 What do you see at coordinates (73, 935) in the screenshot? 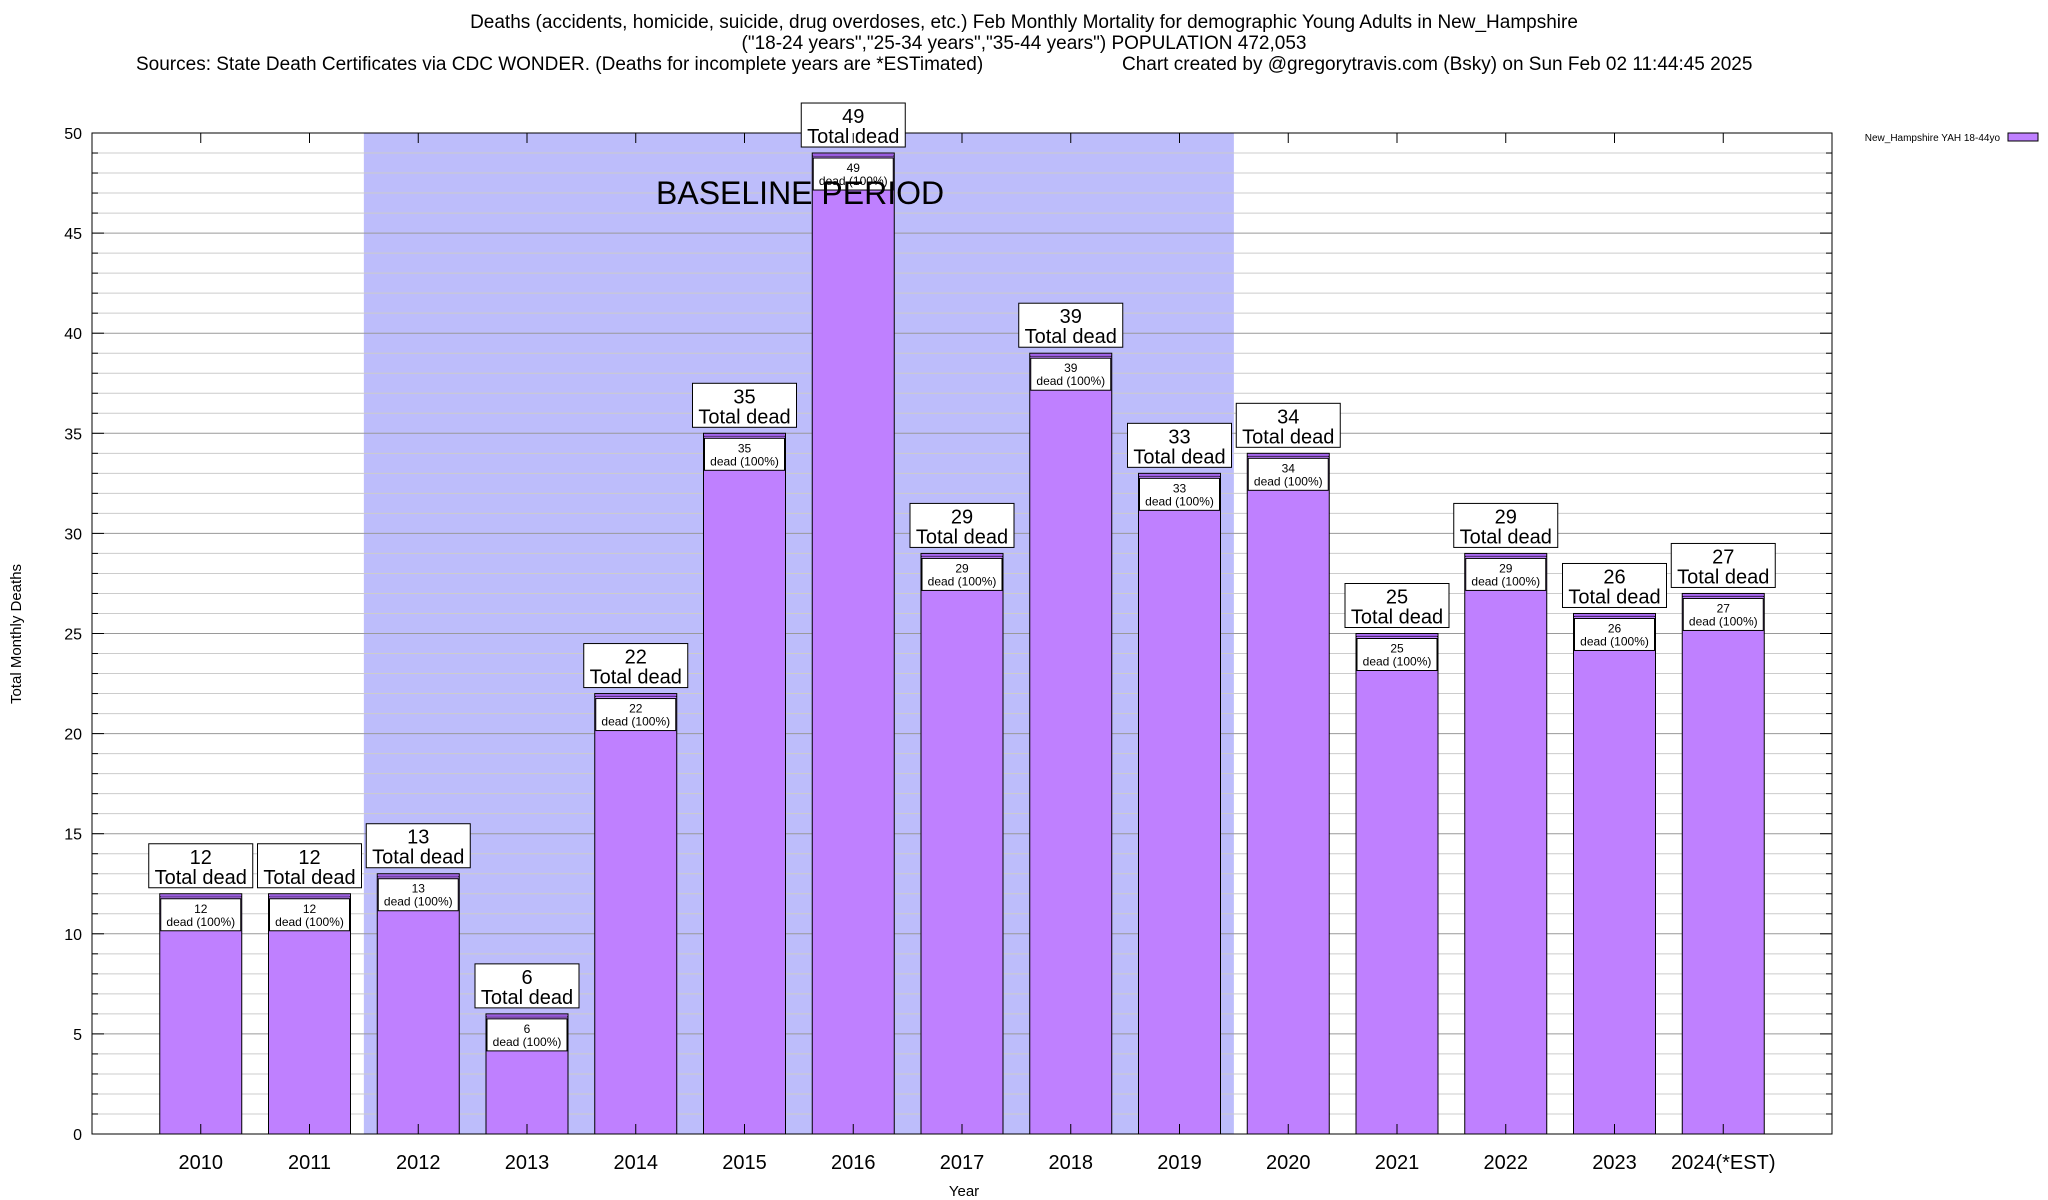
I see `y-tick-label: 10` at bounding box center [73, 935].